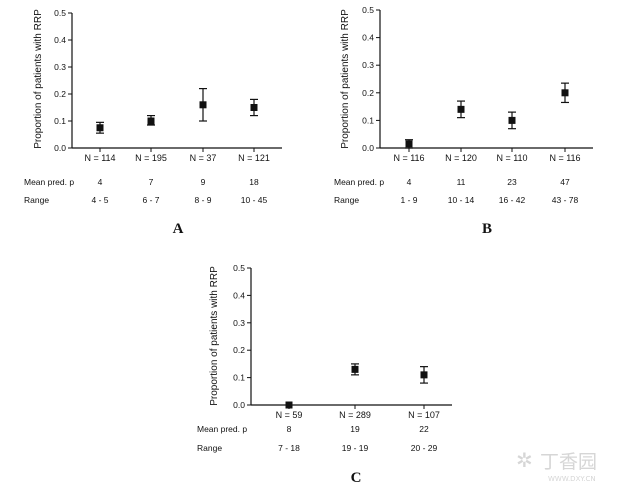 Image resolution: width=624 pixels, height=491 pixels. What do you see at coordinates (239, 268) in the screenshot?
I see `y-tick-label-c: 0.5` at bounding box center [239, 268].